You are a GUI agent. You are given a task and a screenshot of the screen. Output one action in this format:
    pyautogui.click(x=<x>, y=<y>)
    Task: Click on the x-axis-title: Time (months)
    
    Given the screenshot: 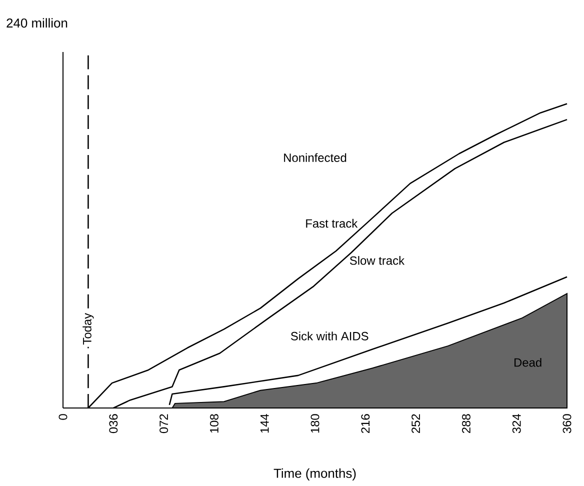 What is the action you would take?
    pyautogui.click(x=315, y=474)
    